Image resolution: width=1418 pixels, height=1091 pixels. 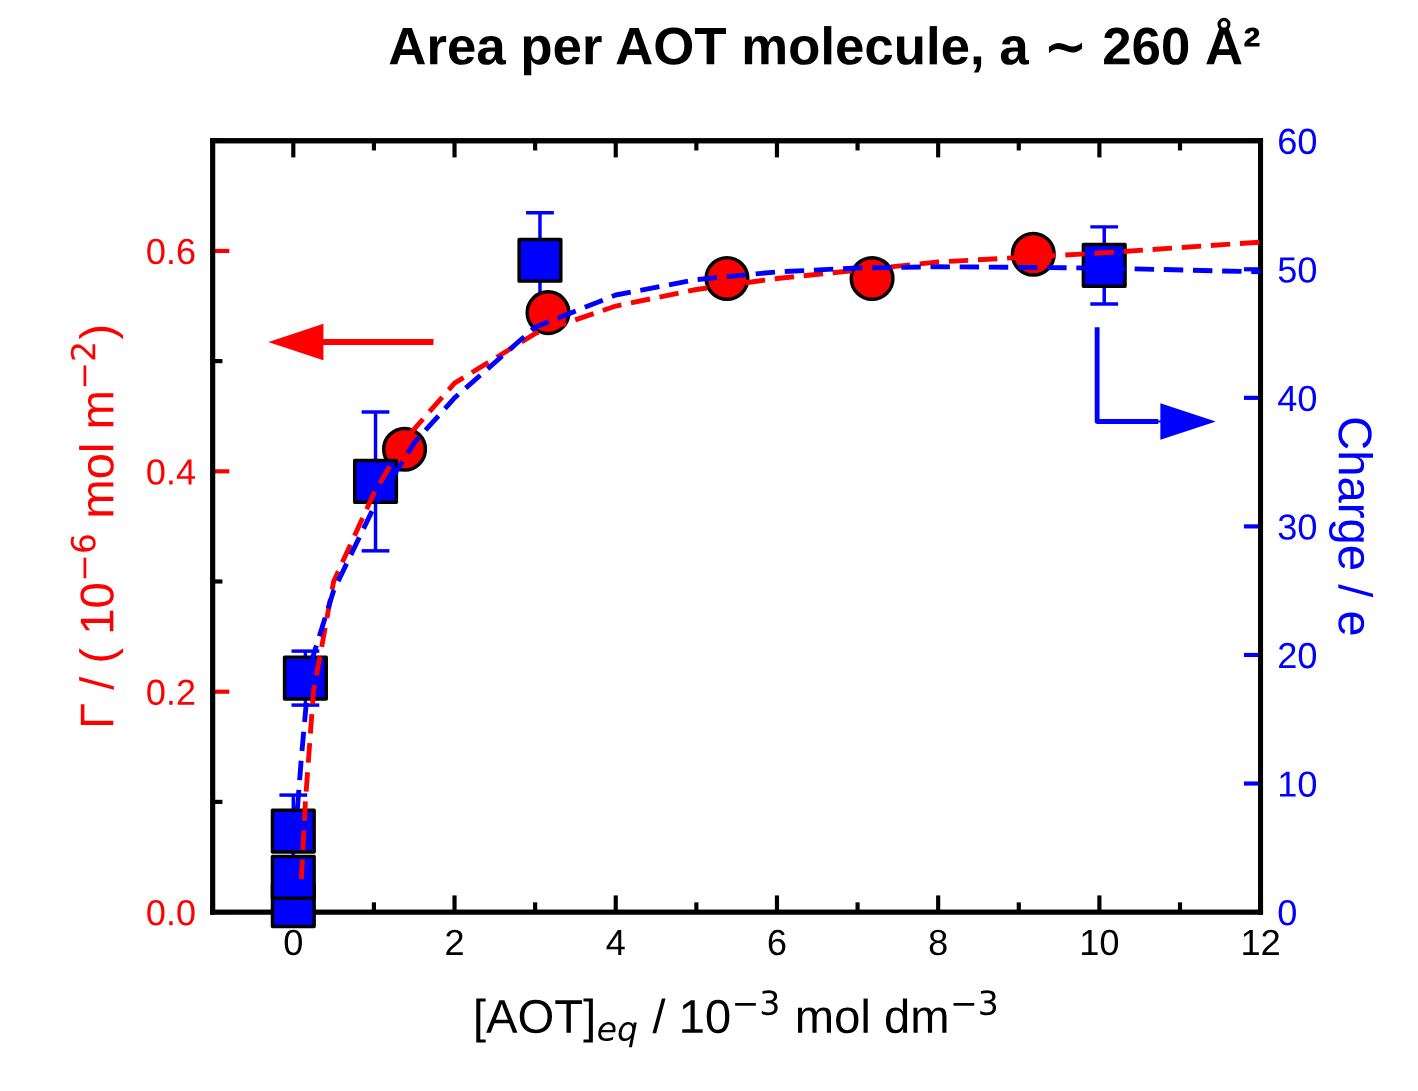 I want to click on y-tick-label: 0.2, so click(x=171, y=692).